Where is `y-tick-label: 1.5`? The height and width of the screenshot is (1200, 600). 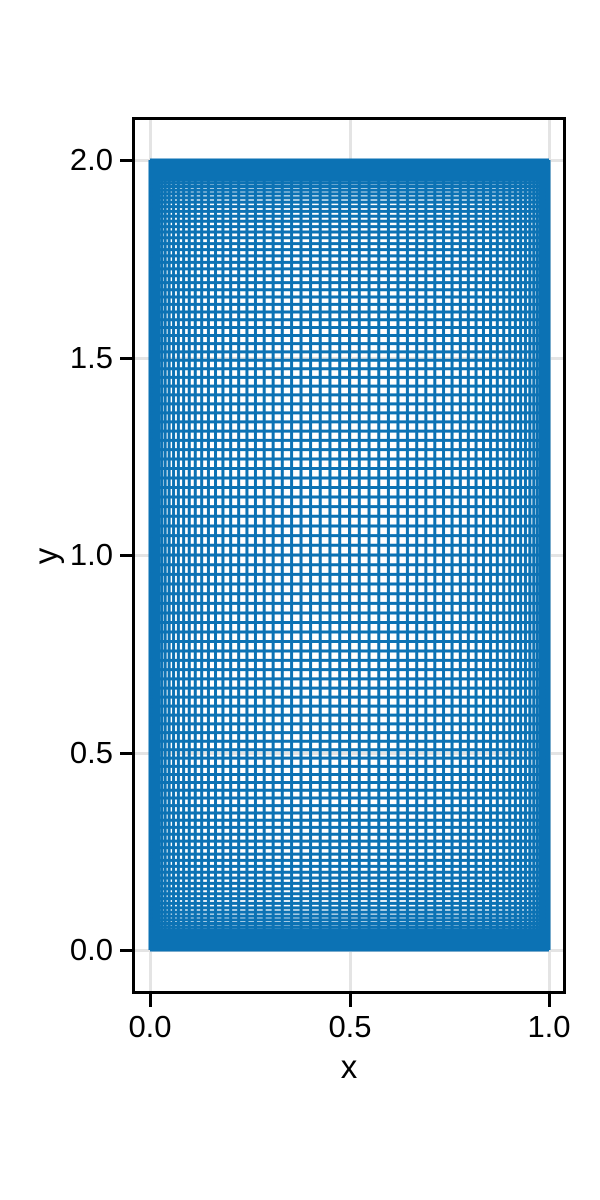
y-tick-label: 1.5 is located at coordinates (91, 357).